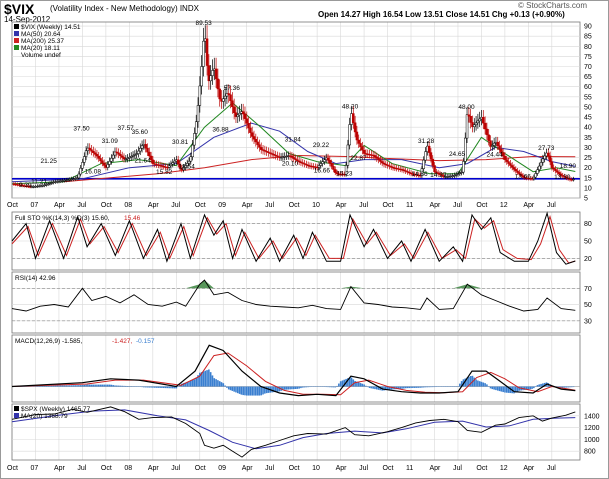 This screenshot has width=609, height=479. Describe the element at coordinates (42, 41) in the screenshot. I see `price-legend-label: MA(200) 25.37` at that location.